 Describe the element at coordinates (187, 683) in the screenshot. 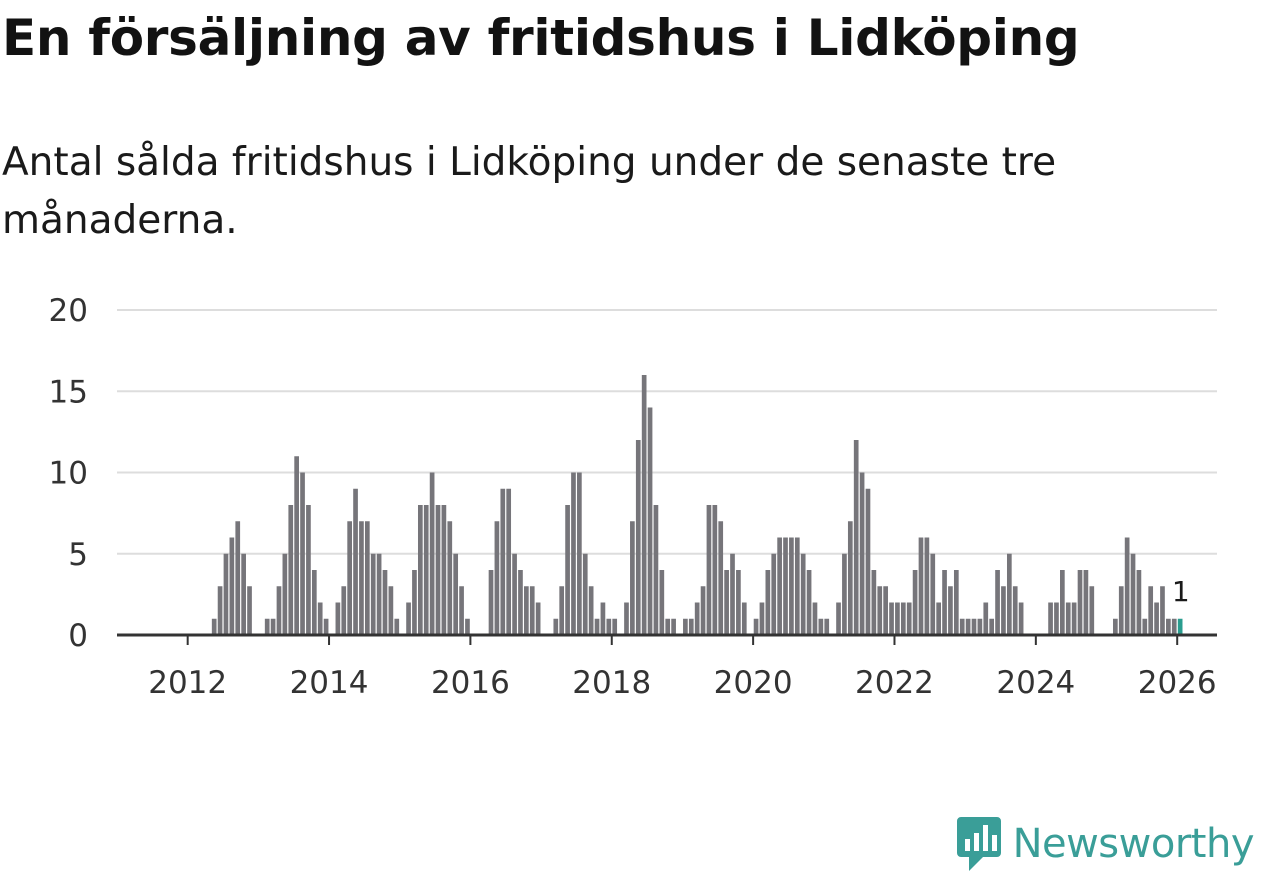

I see `x-tick-label: 2012` at that location.